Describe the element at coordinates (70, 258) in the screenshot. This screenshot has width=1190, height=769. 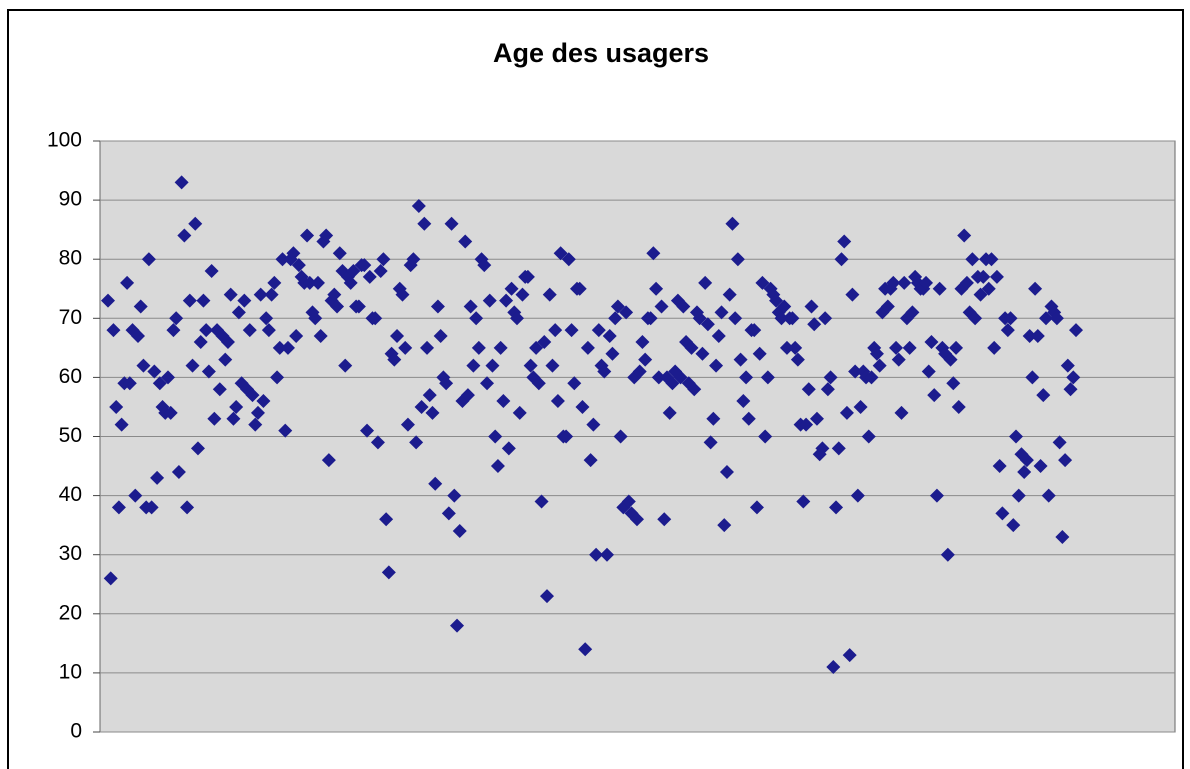
I see `y-tick-label: 80` at that location.